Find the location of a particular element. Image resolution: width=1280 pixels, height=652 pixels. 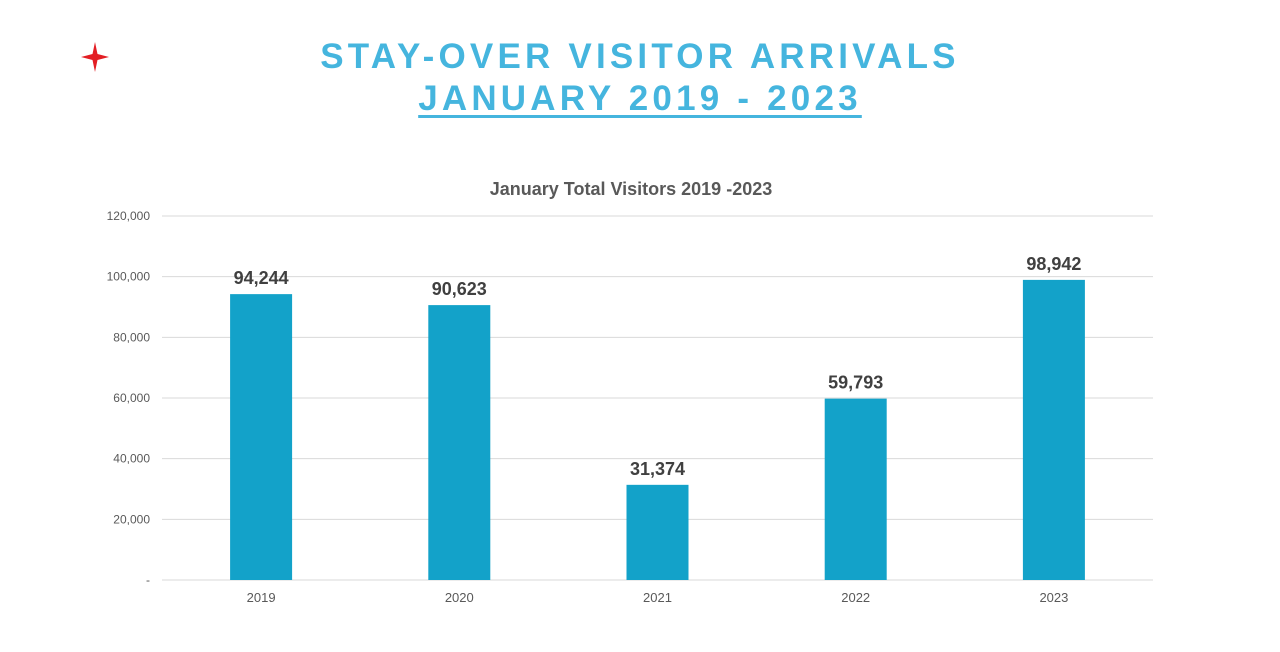

y-tick-label: - is located at coordinates (148, 580).